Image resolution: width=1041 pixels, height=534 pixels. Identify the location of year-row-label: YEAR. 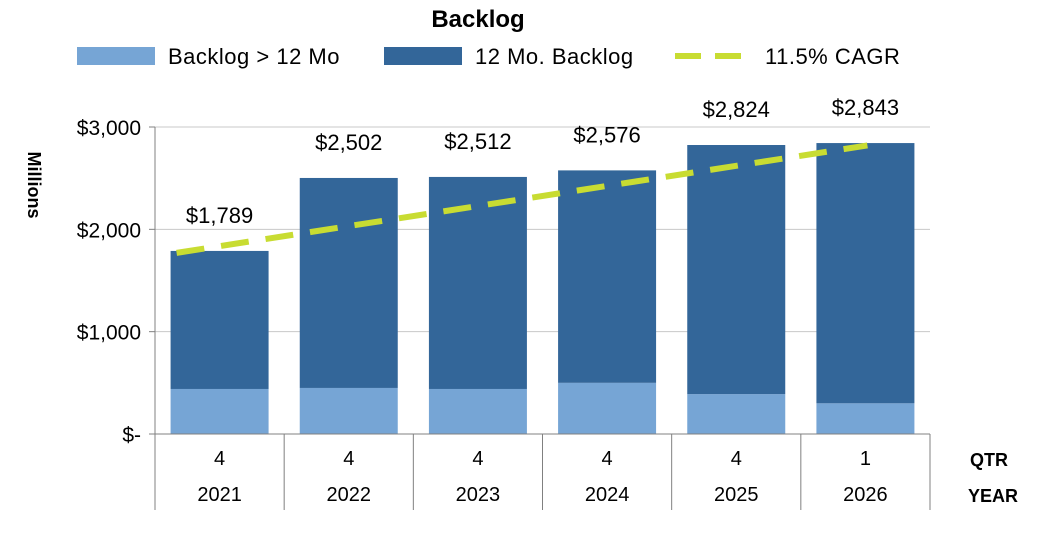
(993, 496).